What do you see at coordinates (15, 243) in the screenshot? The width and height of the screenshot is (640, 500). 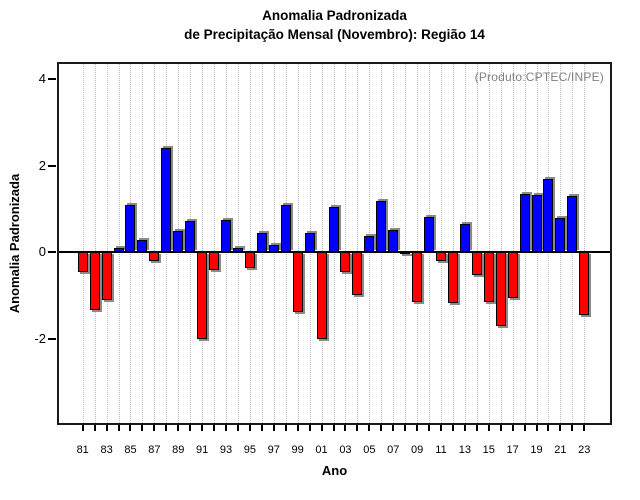 I see `y-axis-label: Anomalia Padronizada` at bounding box center [15, 243].